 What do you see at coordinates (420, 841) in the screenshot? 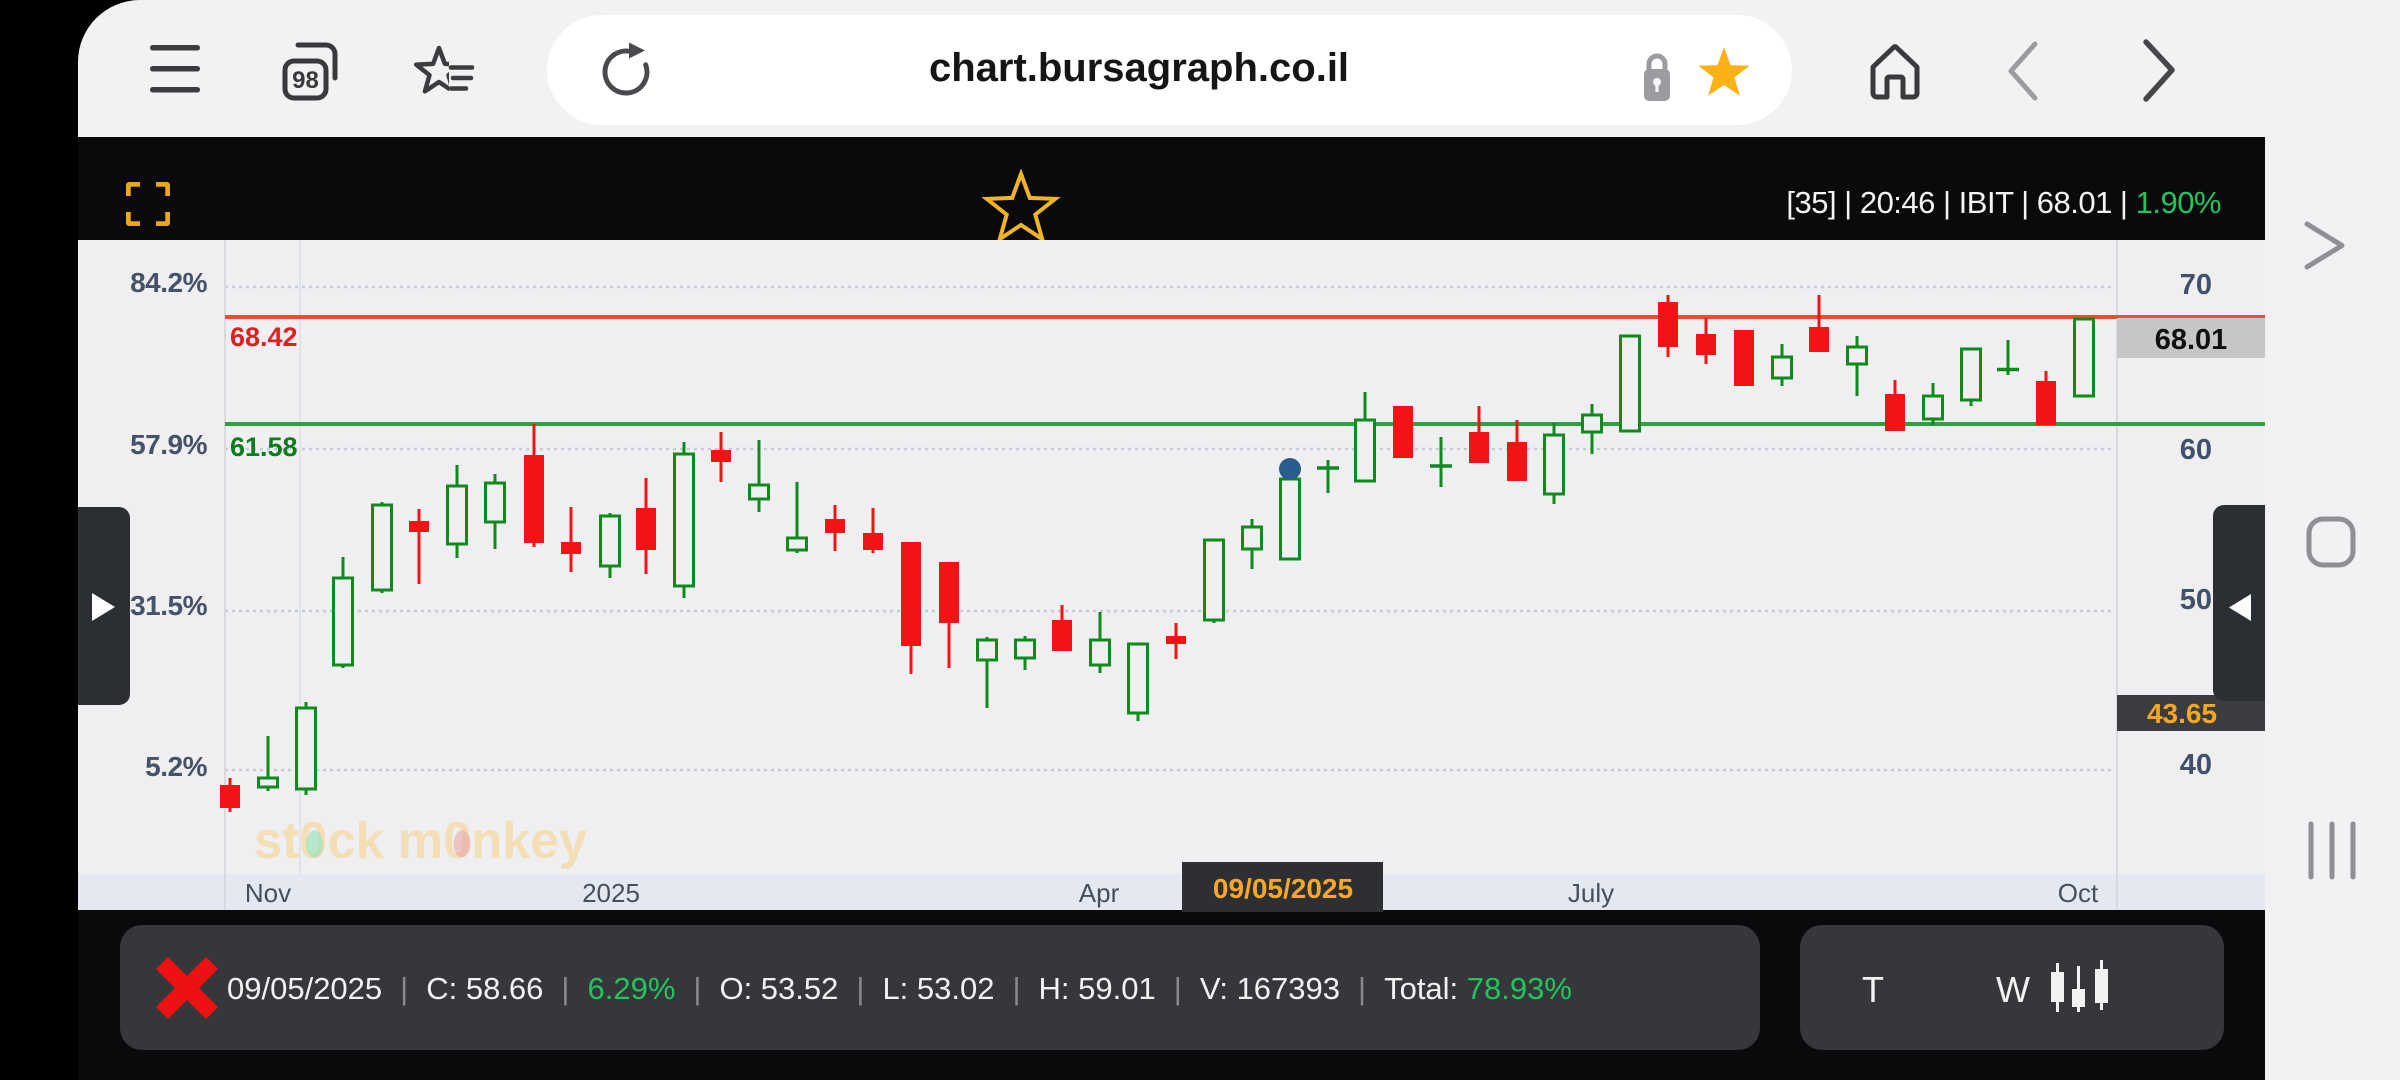
I see `svg-text: st0ck m0nkey` at bounding box center [420, 841].